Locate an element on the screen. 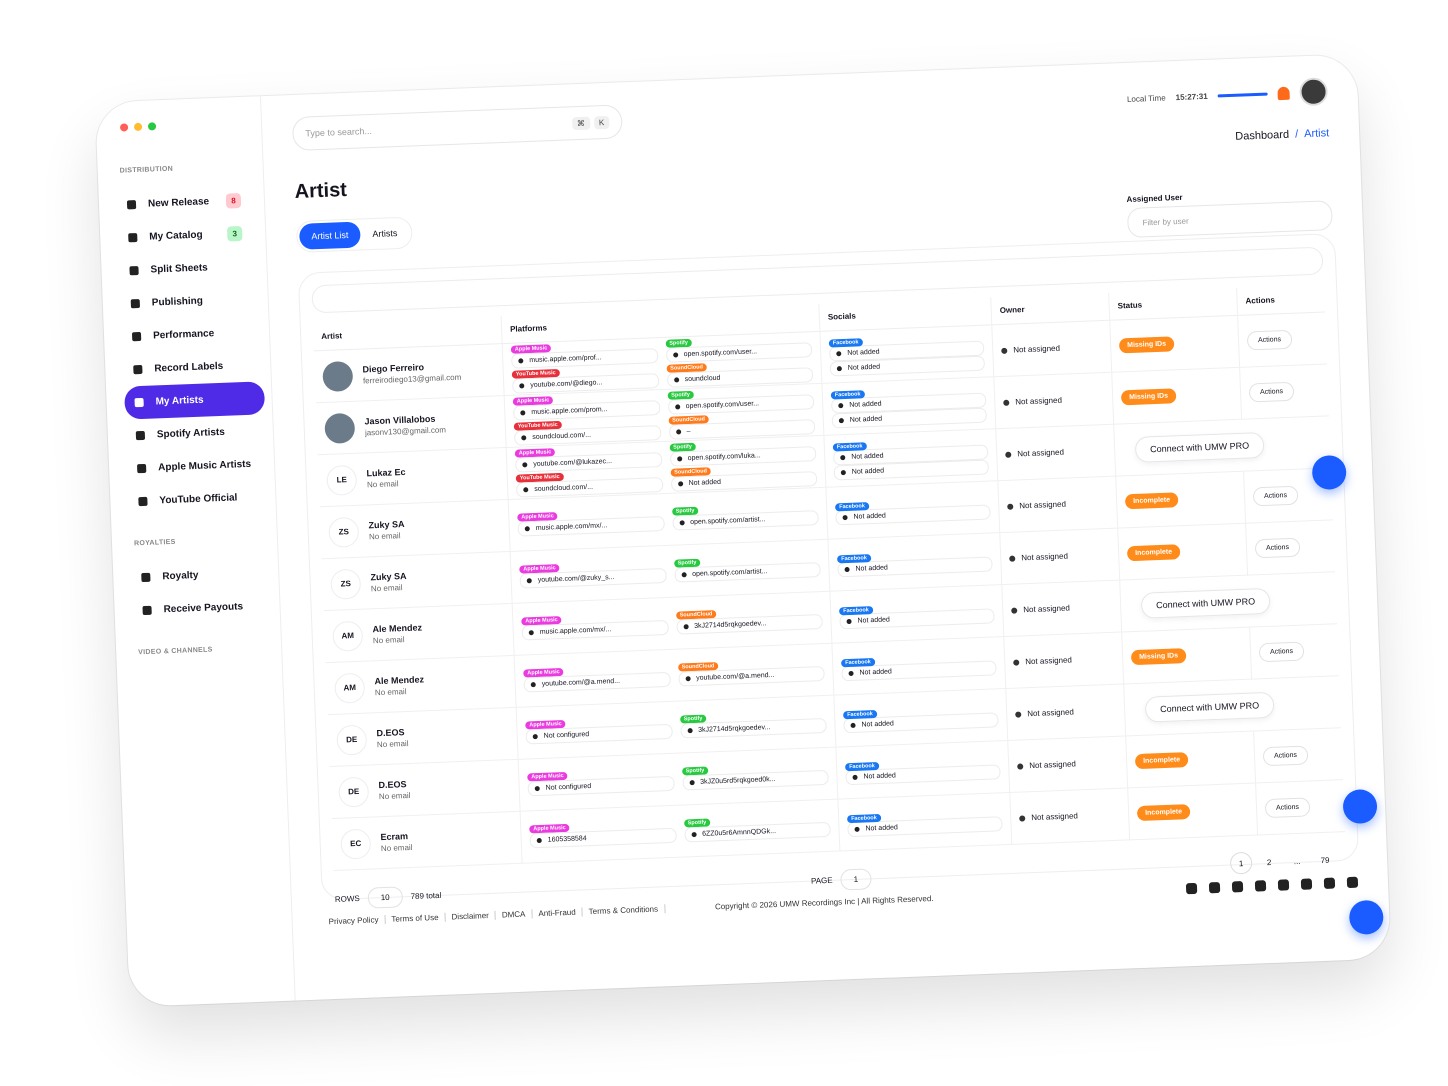 This screenshot has height=1086, width=1448. page-button: 2 is located at coordinates (1269, 862).